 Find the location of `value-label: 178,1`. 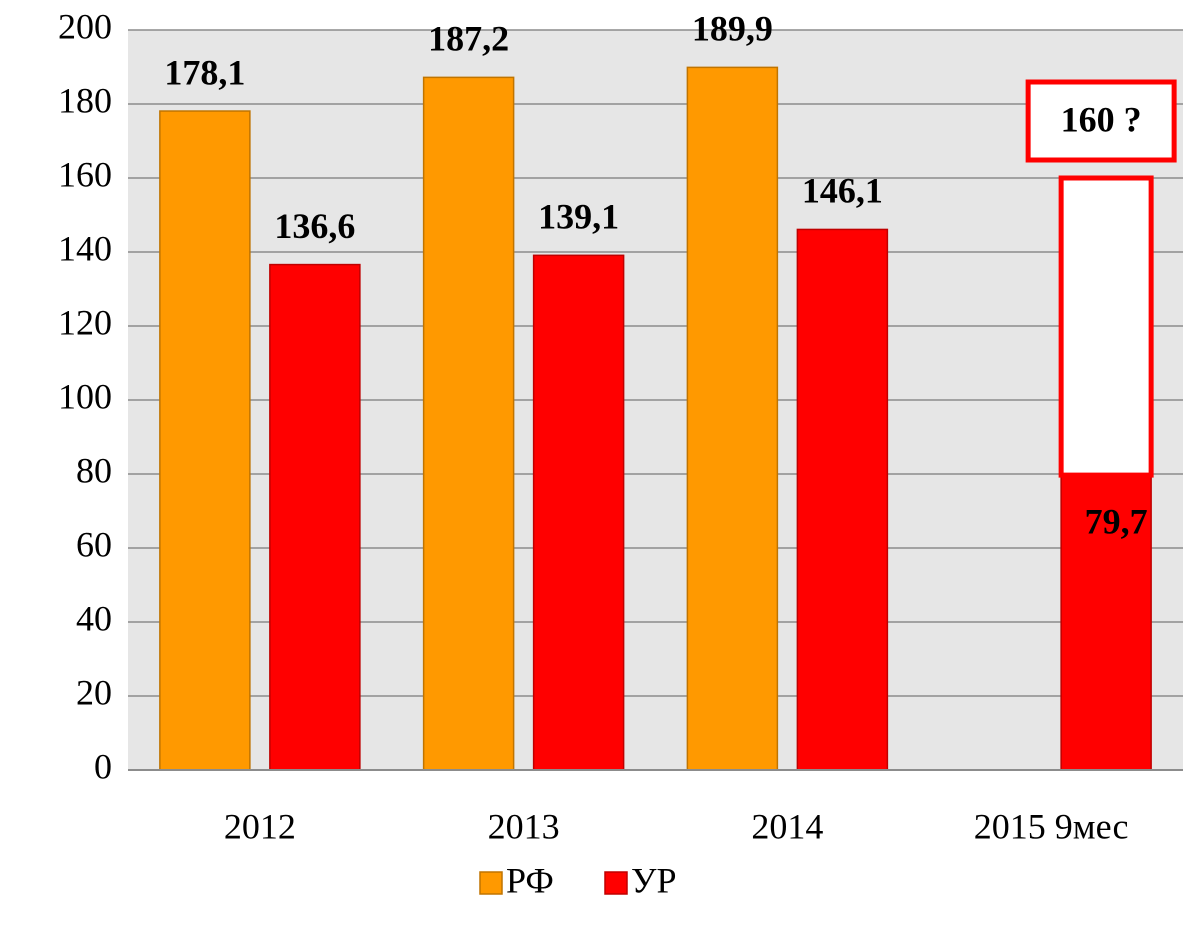

value-label: 178,1 is located at coordinates (204, 72).